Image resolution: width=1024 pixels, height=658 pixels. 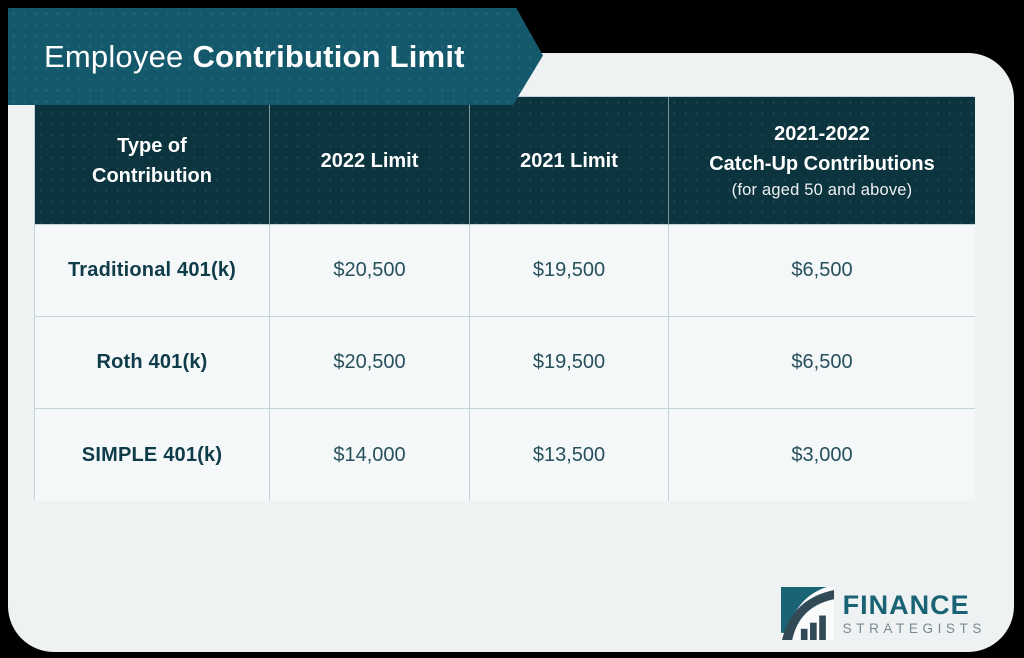 What do you see at coordinates (822, 190) in the screenshot?
I see `catchup-header-note: (for aged 50 and above)` at bounding box center [822, 190].